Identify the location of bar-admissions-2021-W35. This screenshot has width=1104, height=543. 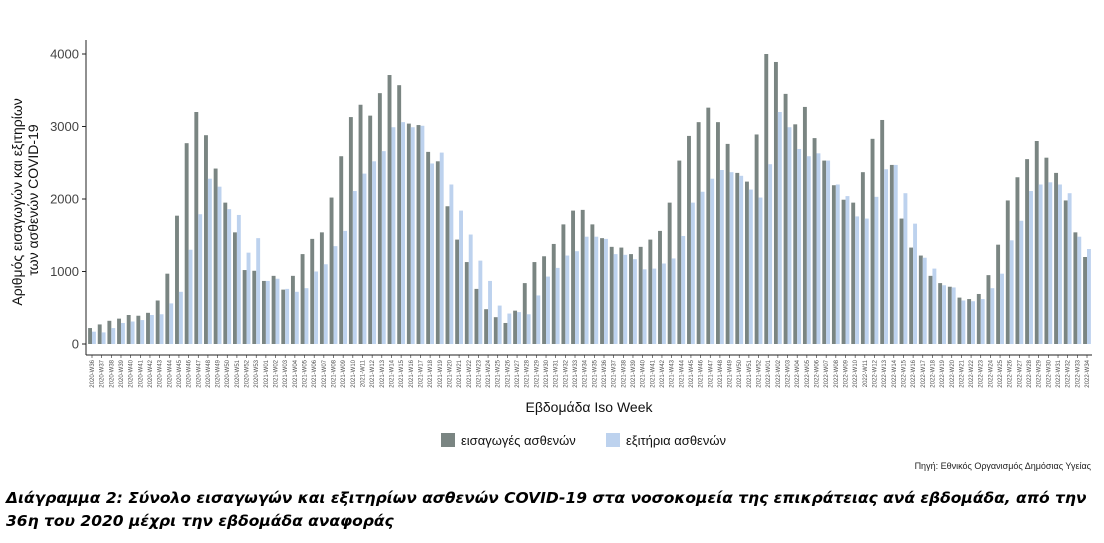
(592, 284).